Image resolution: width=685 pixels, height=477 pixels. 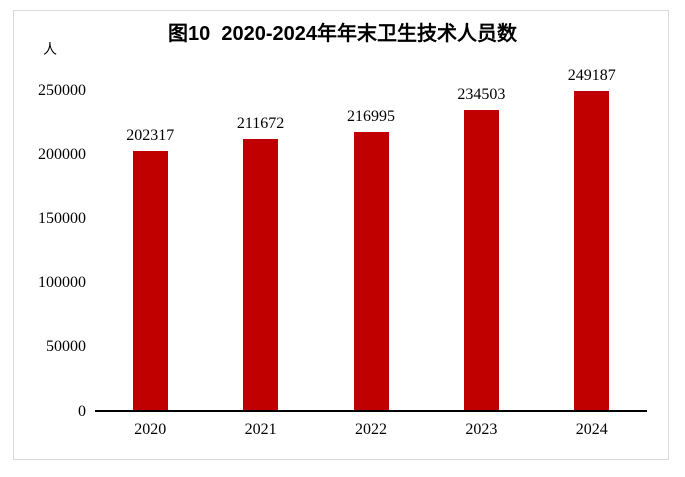 I want to click on bar-2023, so click(x=481, y=260).